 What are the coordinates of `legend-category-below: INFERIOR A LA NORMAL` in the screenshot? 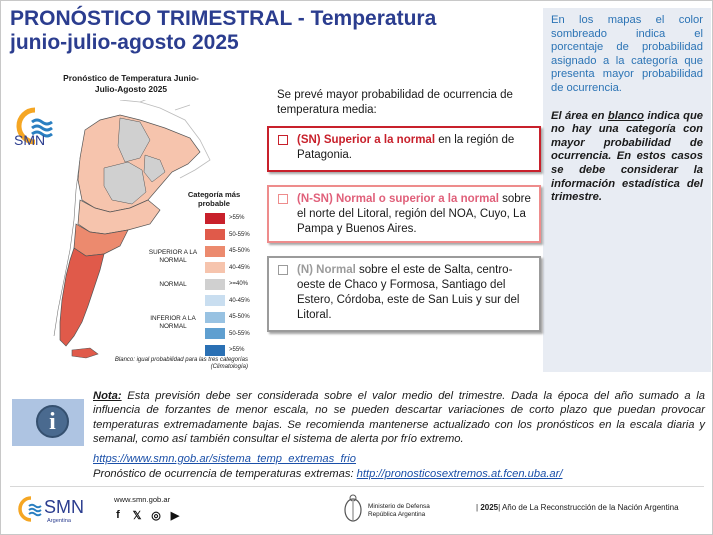 It's located at (173, 322).